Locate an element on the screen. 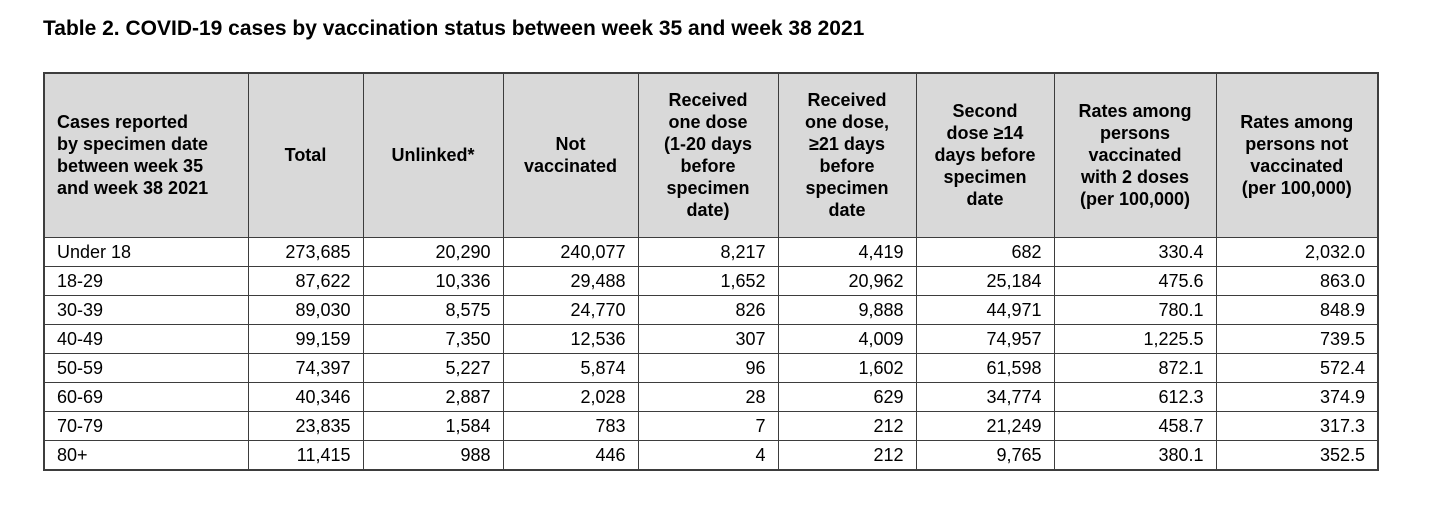 The image size is (1434, 520). table-cell: 44,971 is located at coordinates (985, 309).